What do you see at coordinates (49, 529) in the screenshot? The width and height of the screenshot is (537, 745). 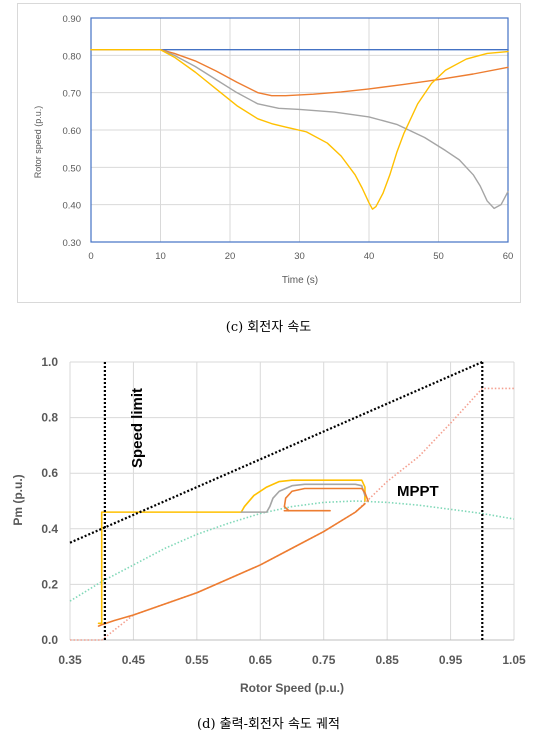 I see `y-tick-label: 0.4` at bounding box center [49, 529].